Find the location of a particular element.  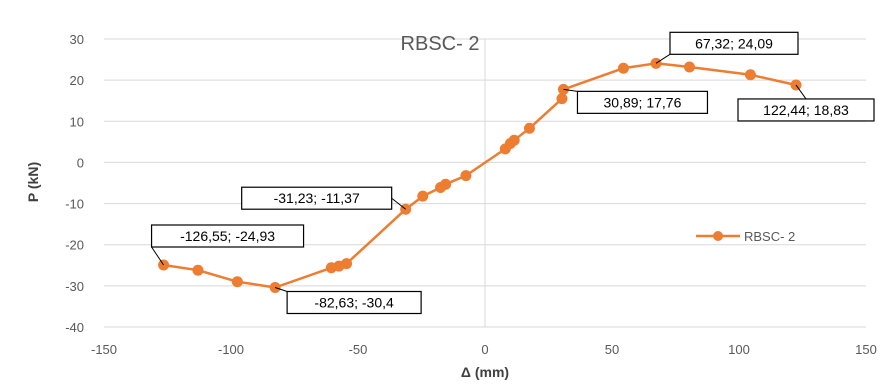

callout: 30,89; 17,76 is located at coordinates (636, 101).